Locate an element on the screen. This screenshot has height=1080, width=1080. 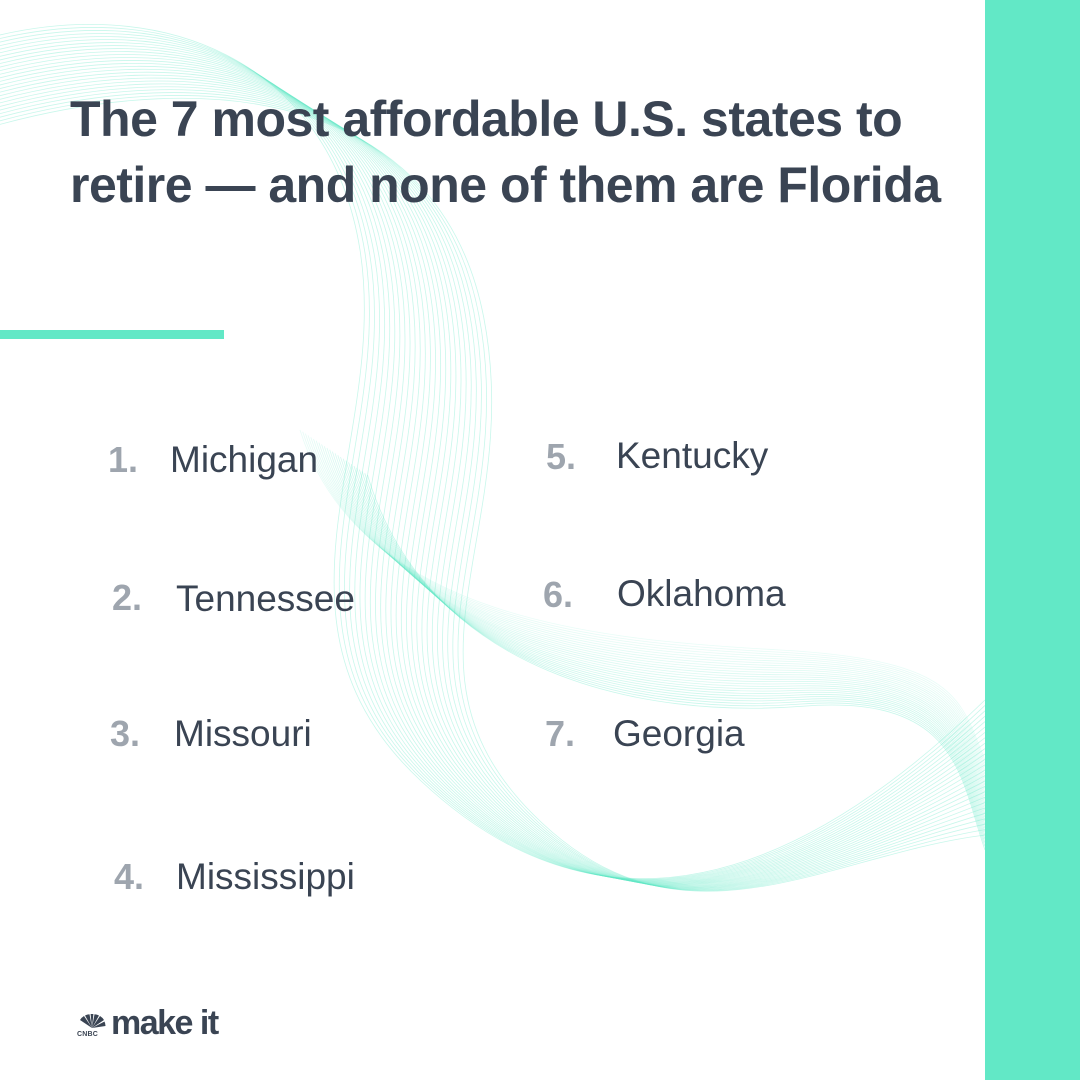
list-item-number: 1. is located at coordinates (123, 459).